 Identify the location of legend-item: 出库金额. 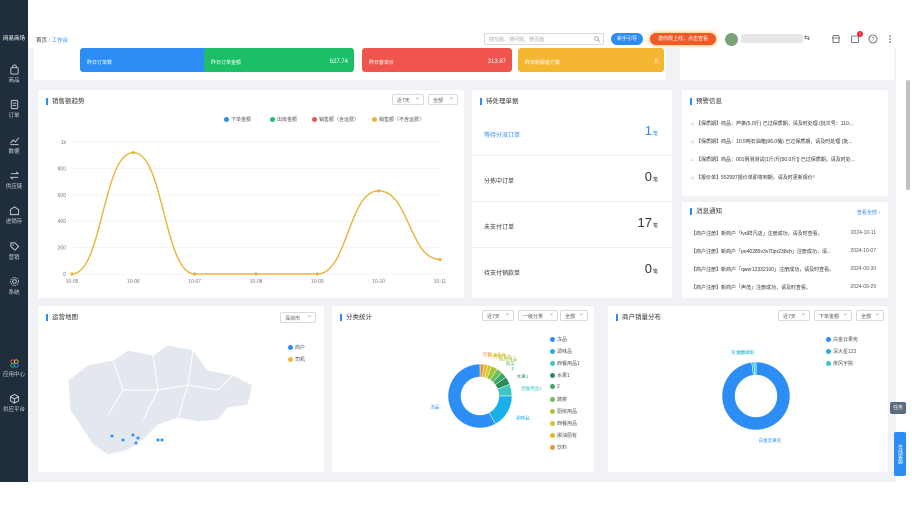
(283, 119).